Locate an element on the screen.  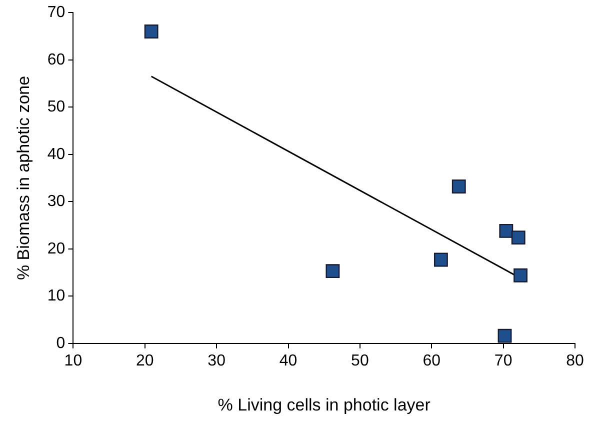
y-tick-label: 70 is located at coordinates (56, 13).